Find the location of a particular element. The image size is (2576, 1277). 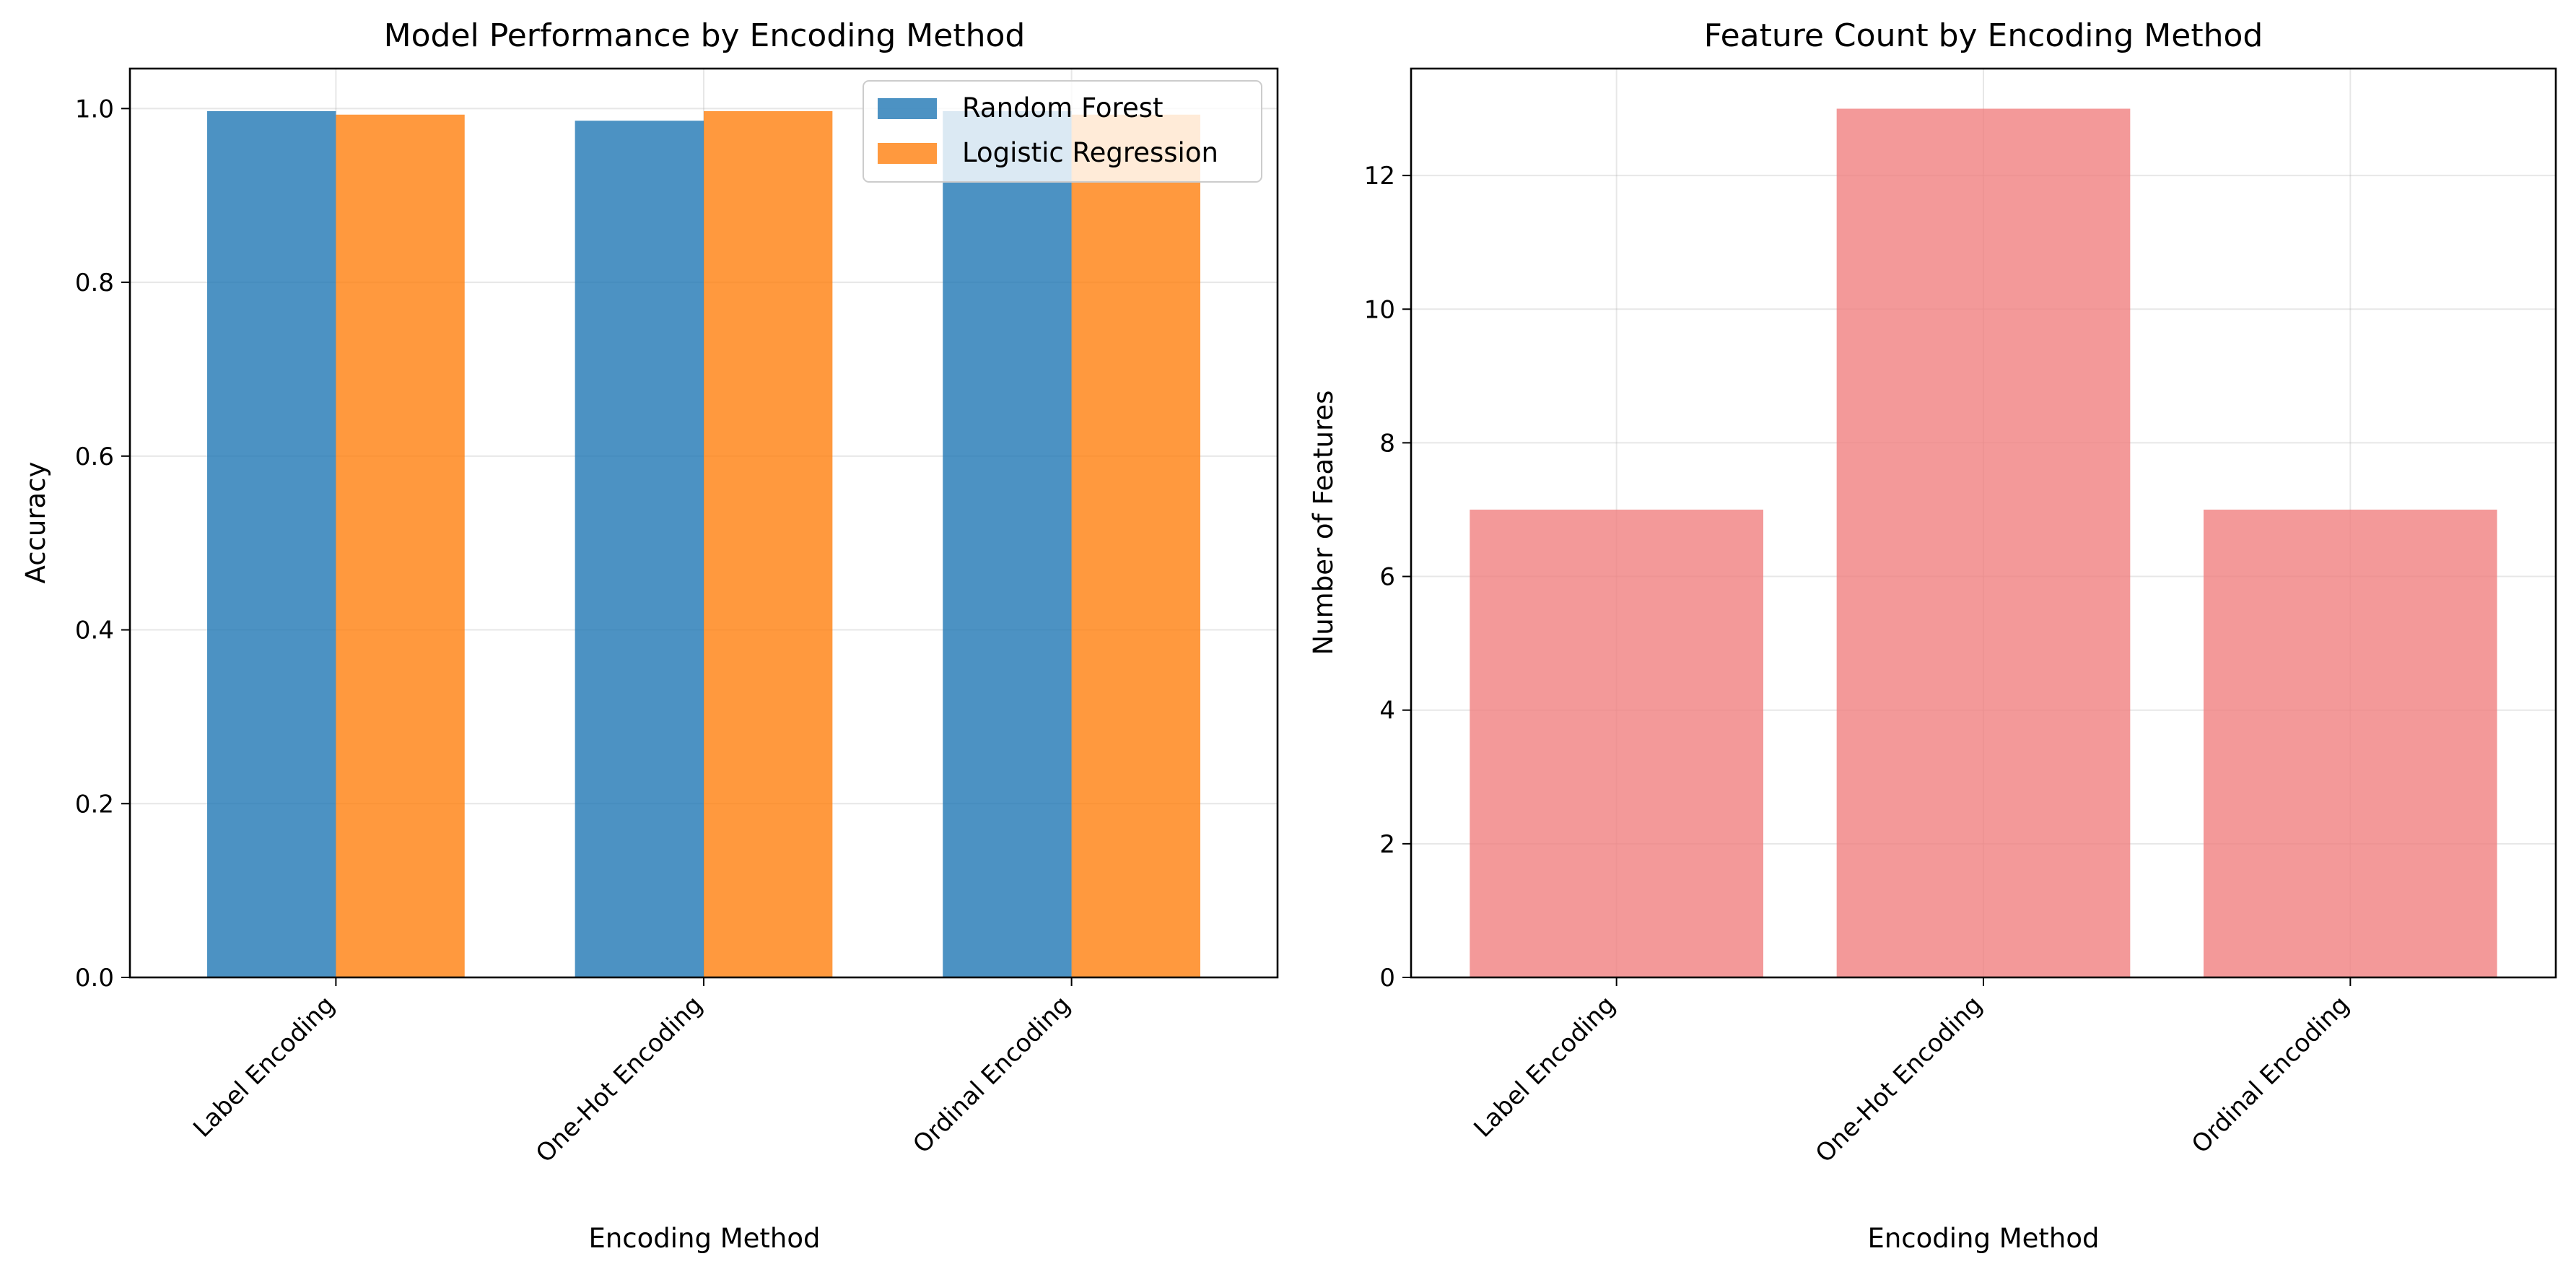

chart1-x-axis-label: Encoding Method is located at coordinates (704, 1238).